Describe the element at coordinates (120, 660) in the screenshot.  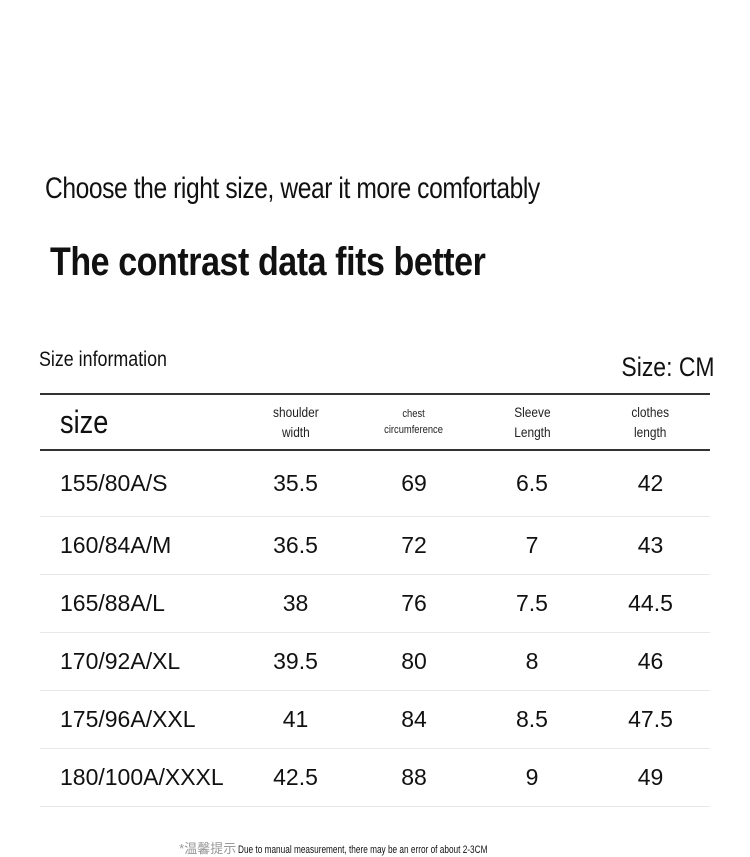
I see `size-cell: 170/92A/XL` at that location.